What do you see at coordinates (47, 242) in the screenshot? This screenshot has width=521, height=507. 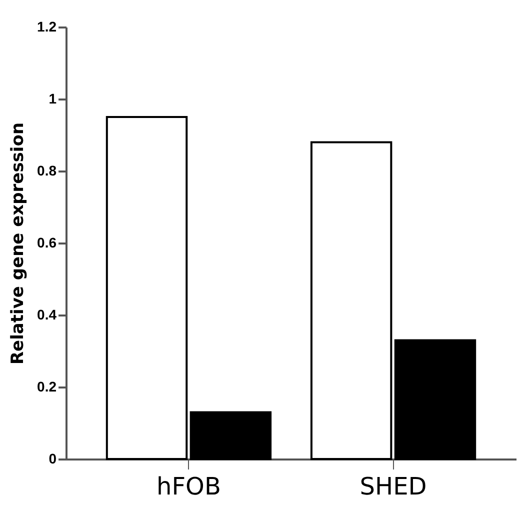 I see `y-tick-label: 0.6` at bounding box center [47, 242].